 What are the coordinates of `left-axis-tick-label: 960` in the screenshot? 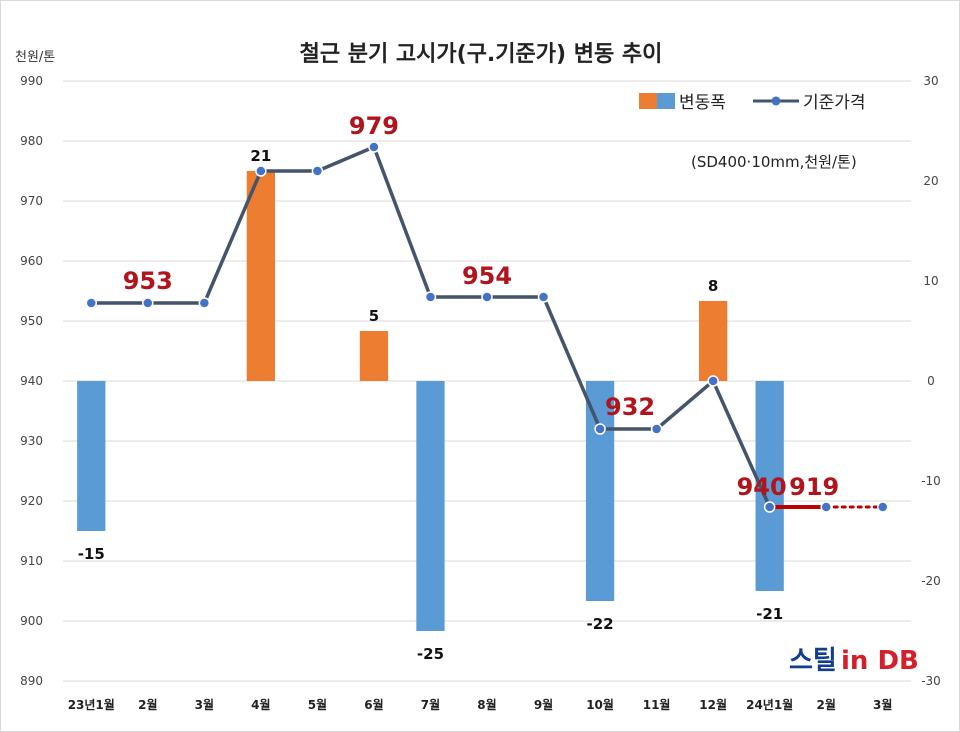 It's located at (31, 261).